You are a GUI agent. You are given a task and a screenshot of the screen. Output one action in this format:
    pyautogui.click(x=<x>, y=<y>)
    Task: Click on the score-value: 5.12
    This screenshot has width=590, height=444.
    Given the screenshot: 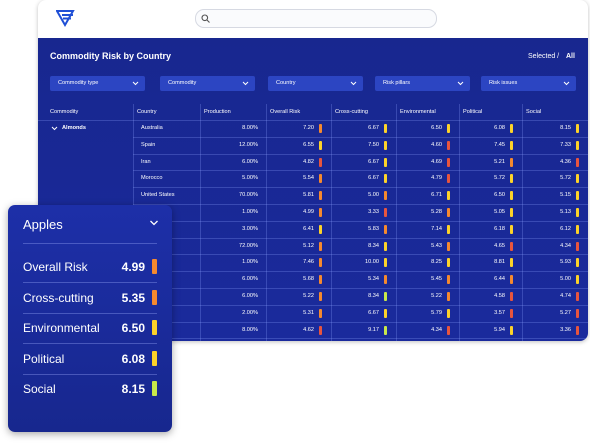 What is the action you would take?
    pyautogui.click(x=308, y=245)
    